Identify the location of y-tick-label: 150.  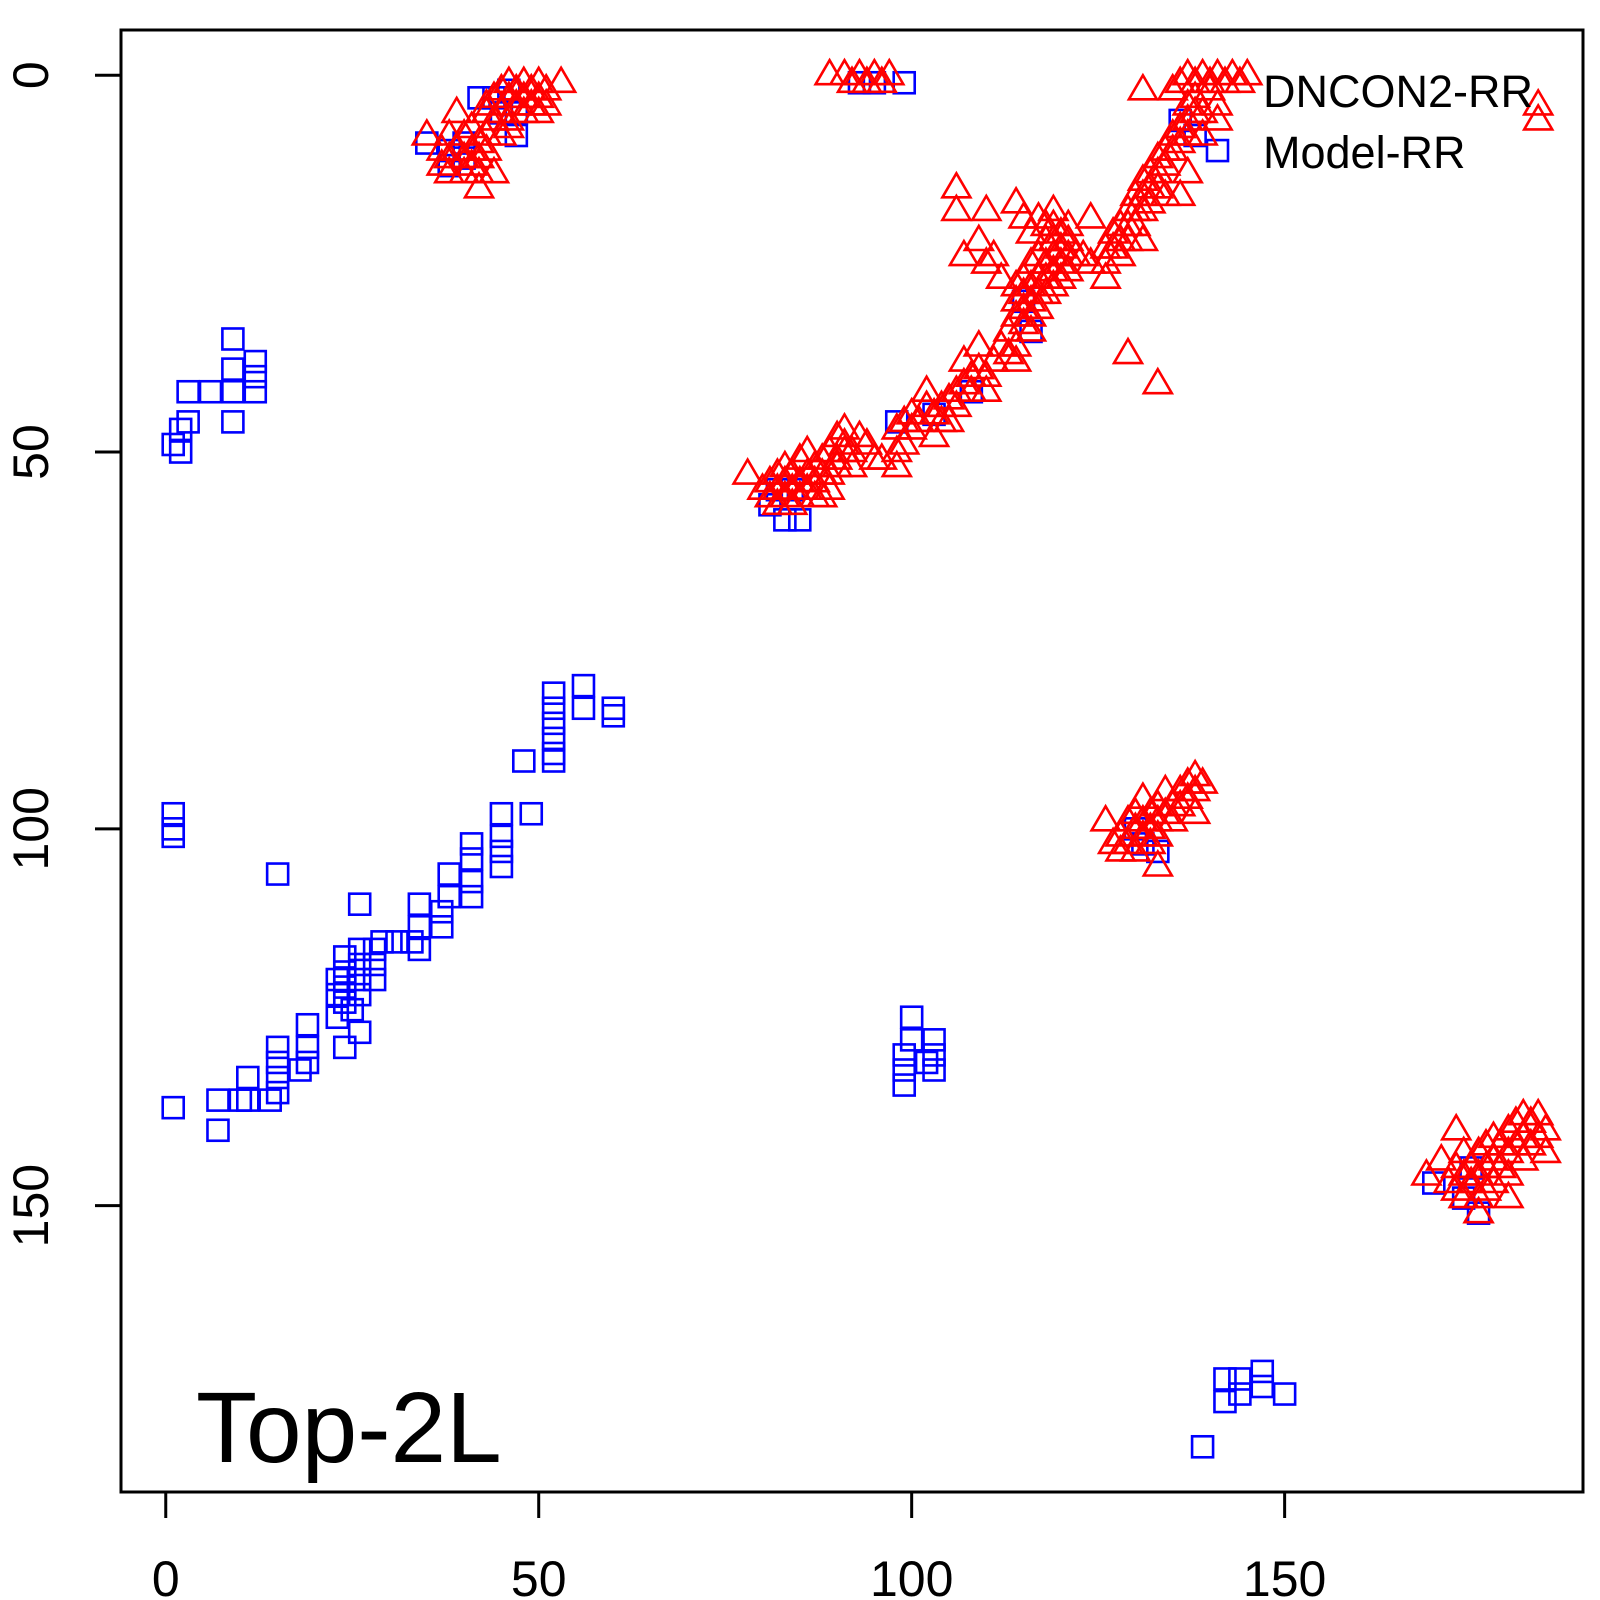
(31, 1205).